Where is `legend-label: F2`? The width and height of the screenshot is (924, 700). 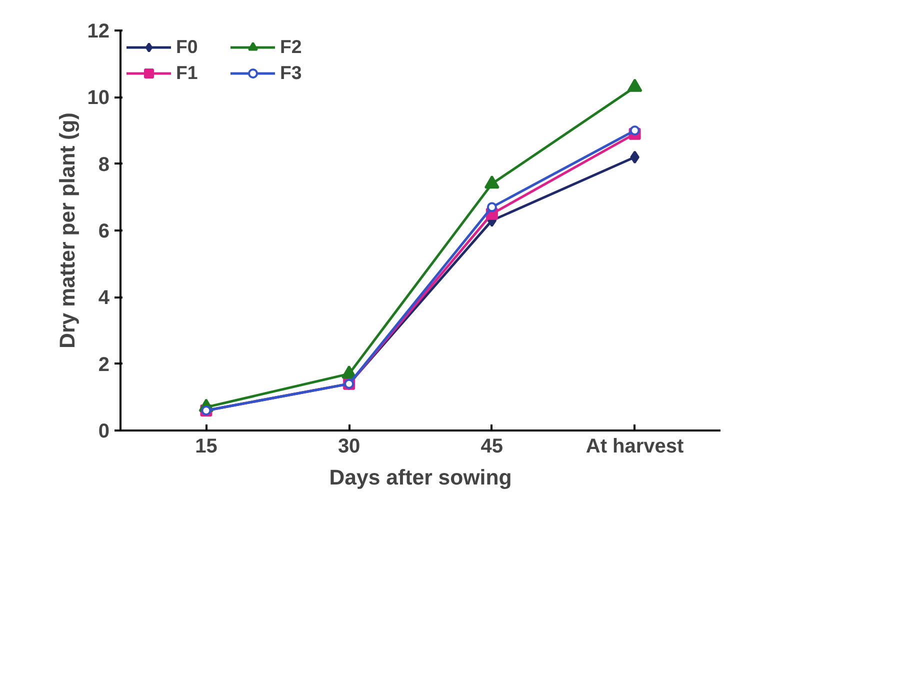 legend-label: F2 is located at coordinates (291, 47).